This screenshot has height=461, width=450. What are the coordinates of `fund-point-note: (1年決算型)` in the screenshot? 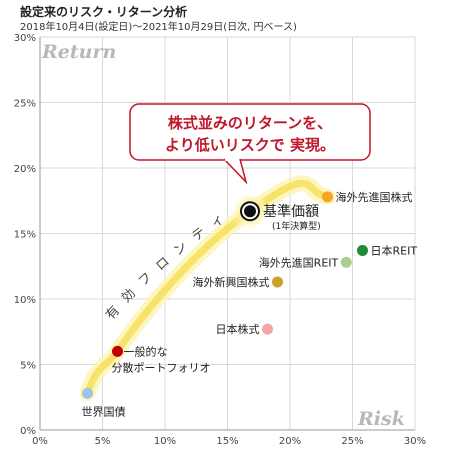 It's located at (296, 226).